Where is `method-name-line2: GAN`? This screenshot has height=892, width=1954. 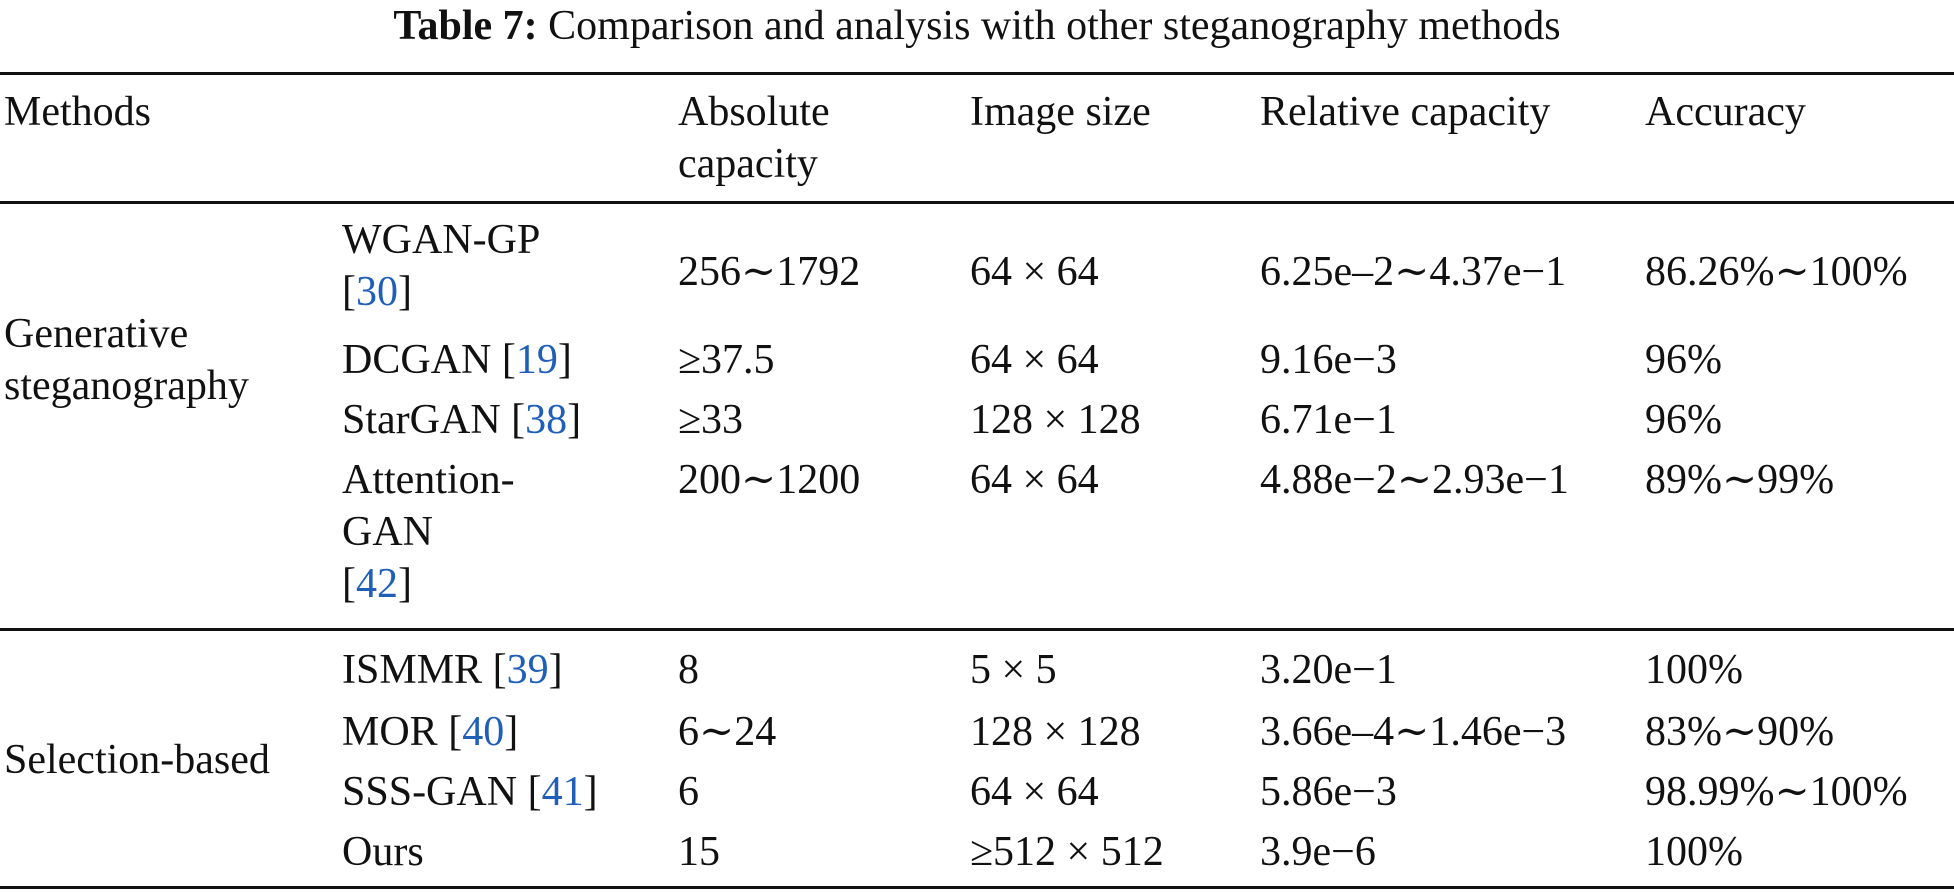
method-name-line2: GAN is located at coordinates (387, 532).